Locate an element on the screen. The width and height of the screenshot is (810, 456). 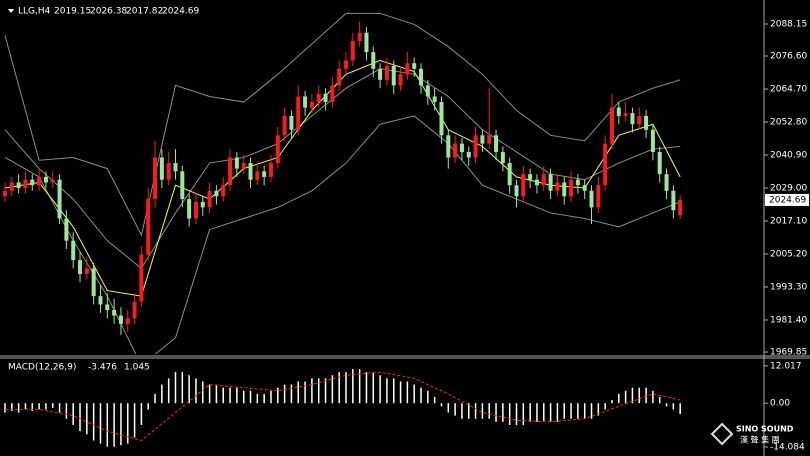
menu-arrow is located at coordinates (11, 11).